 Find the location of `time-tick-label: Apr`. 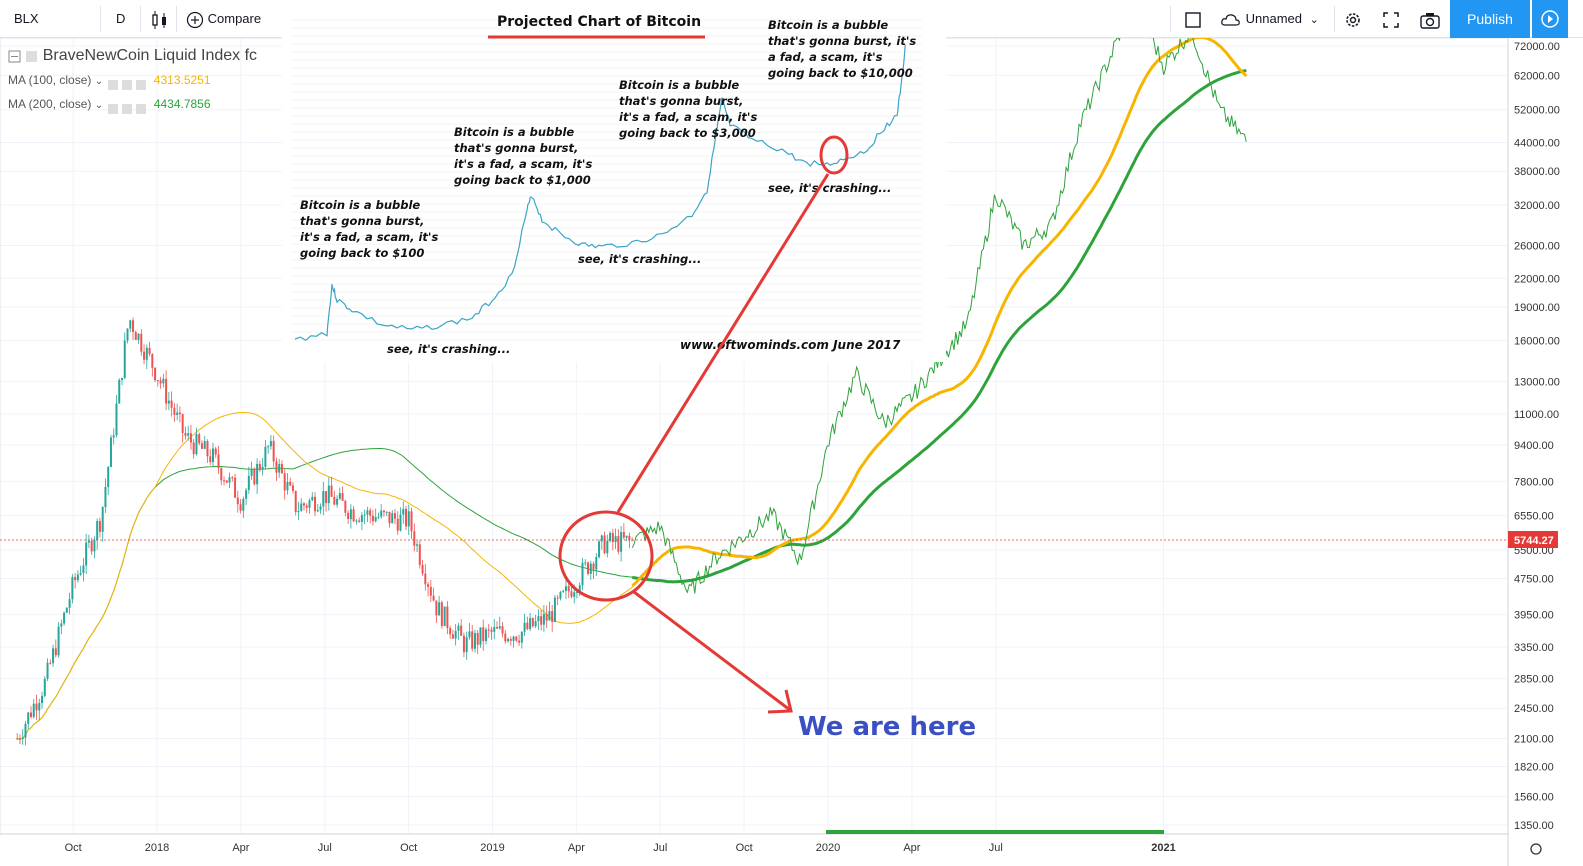

time-tick-label: Apr is located at coordinates (911, 848).